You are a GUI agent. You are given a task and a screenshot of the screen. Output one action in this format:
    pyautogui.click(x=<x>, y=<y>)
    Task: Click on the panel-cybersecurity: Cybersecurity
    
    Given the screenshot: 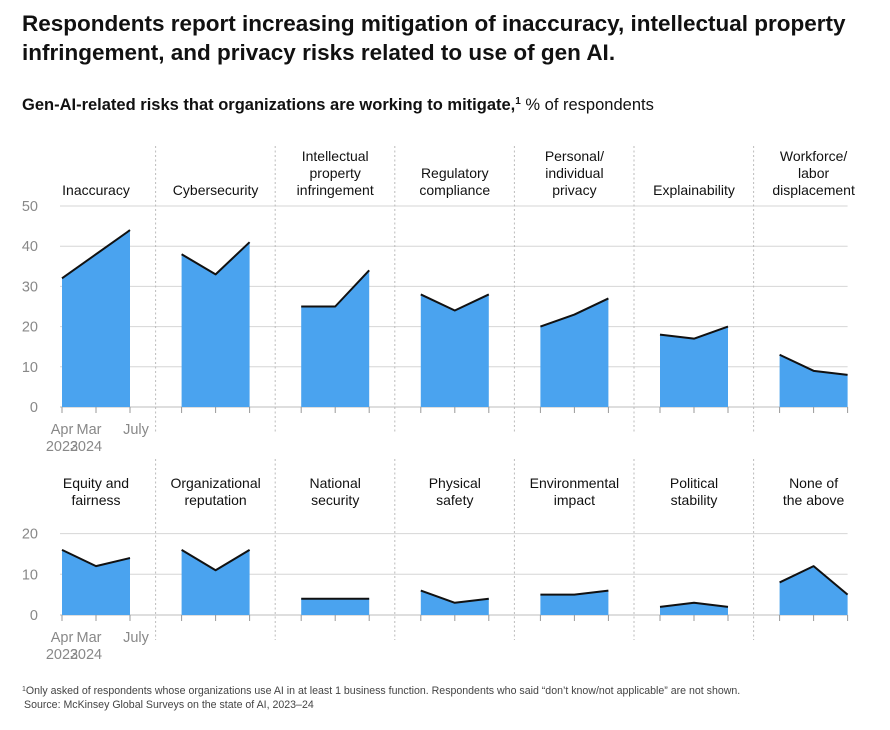 What is the action you would take?
    pyautogui.click(x=216, y=297)
    